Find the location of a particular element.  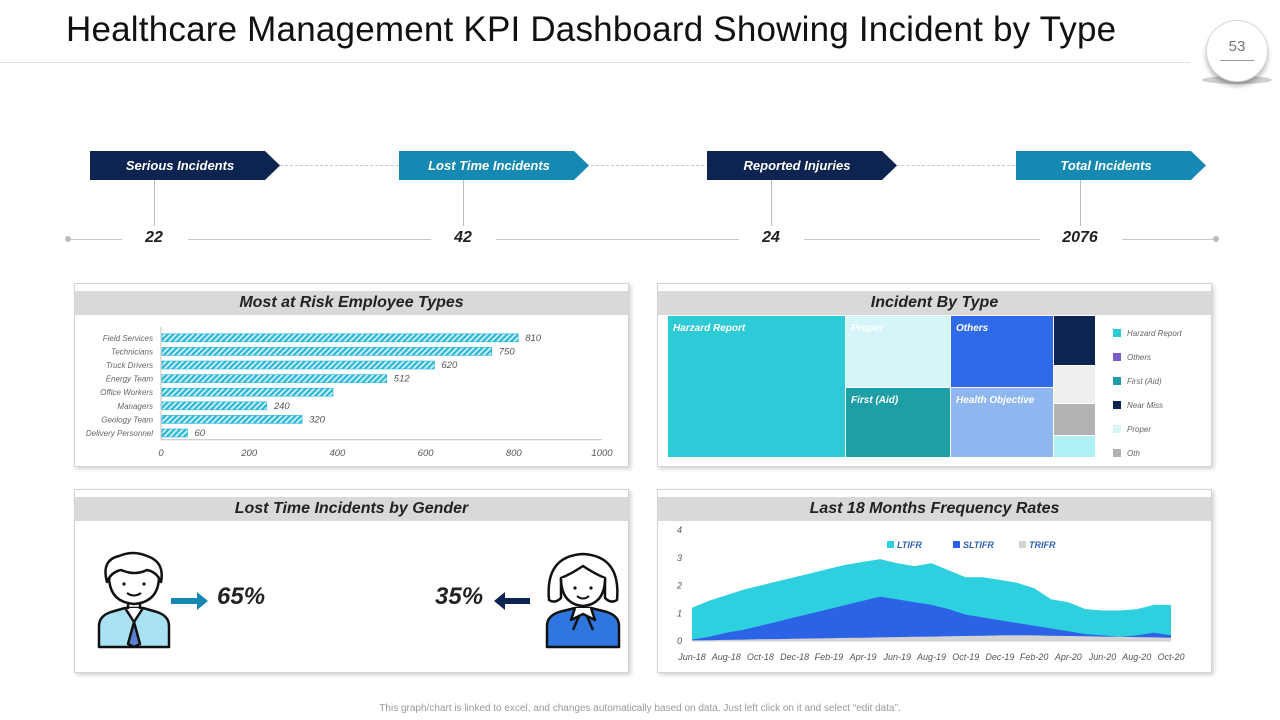

risk-category-label: Truck Drivers is located at coordinates (129, 365).